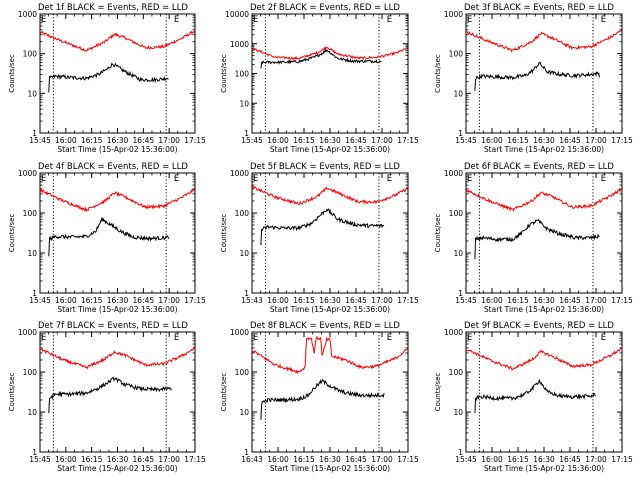 The height and width of the screenshot is (480, 640). I want to click on panel-title: Det 8f BLACK = Events, RED = LLD, so click(325, 326).